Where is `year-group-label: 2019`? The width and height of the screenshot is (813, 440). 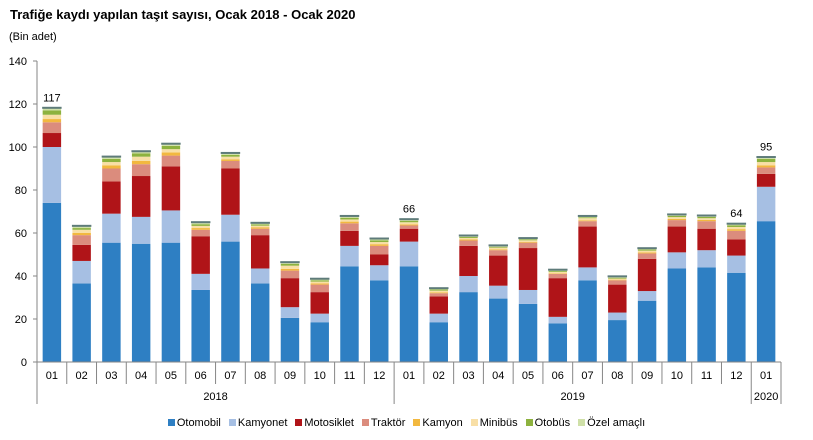 year-group-label: 2019 is located at coordinates (572, 397).